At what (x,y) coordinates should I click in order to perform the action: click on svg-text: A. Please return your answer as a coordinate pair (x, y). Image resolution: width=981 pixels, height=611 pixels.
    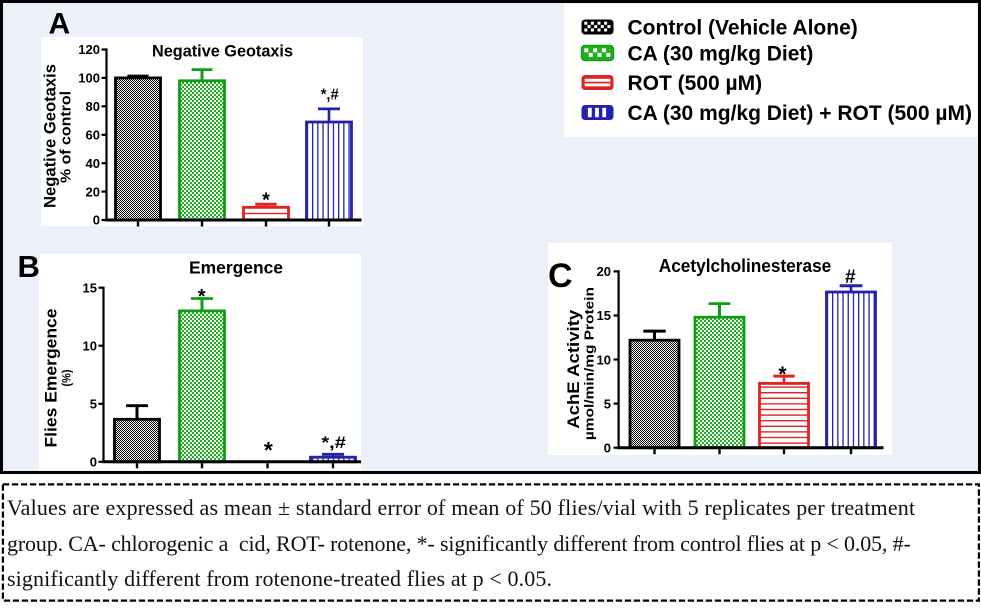
    Looking at the image, I should click on (60, 24).